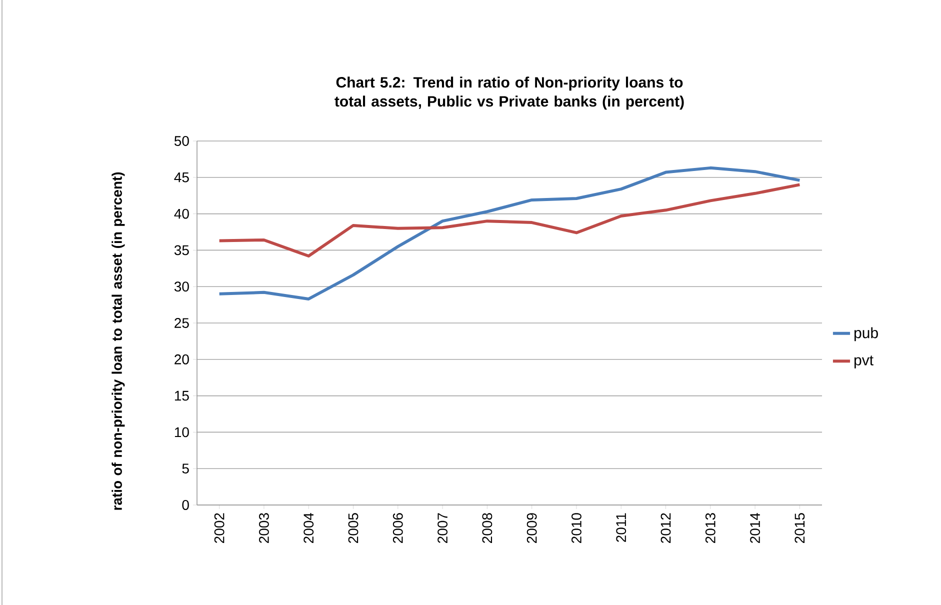  Describe the element at coordinates (185, 469) in the screenshot. I see `y-tick-label: 5` at that location.